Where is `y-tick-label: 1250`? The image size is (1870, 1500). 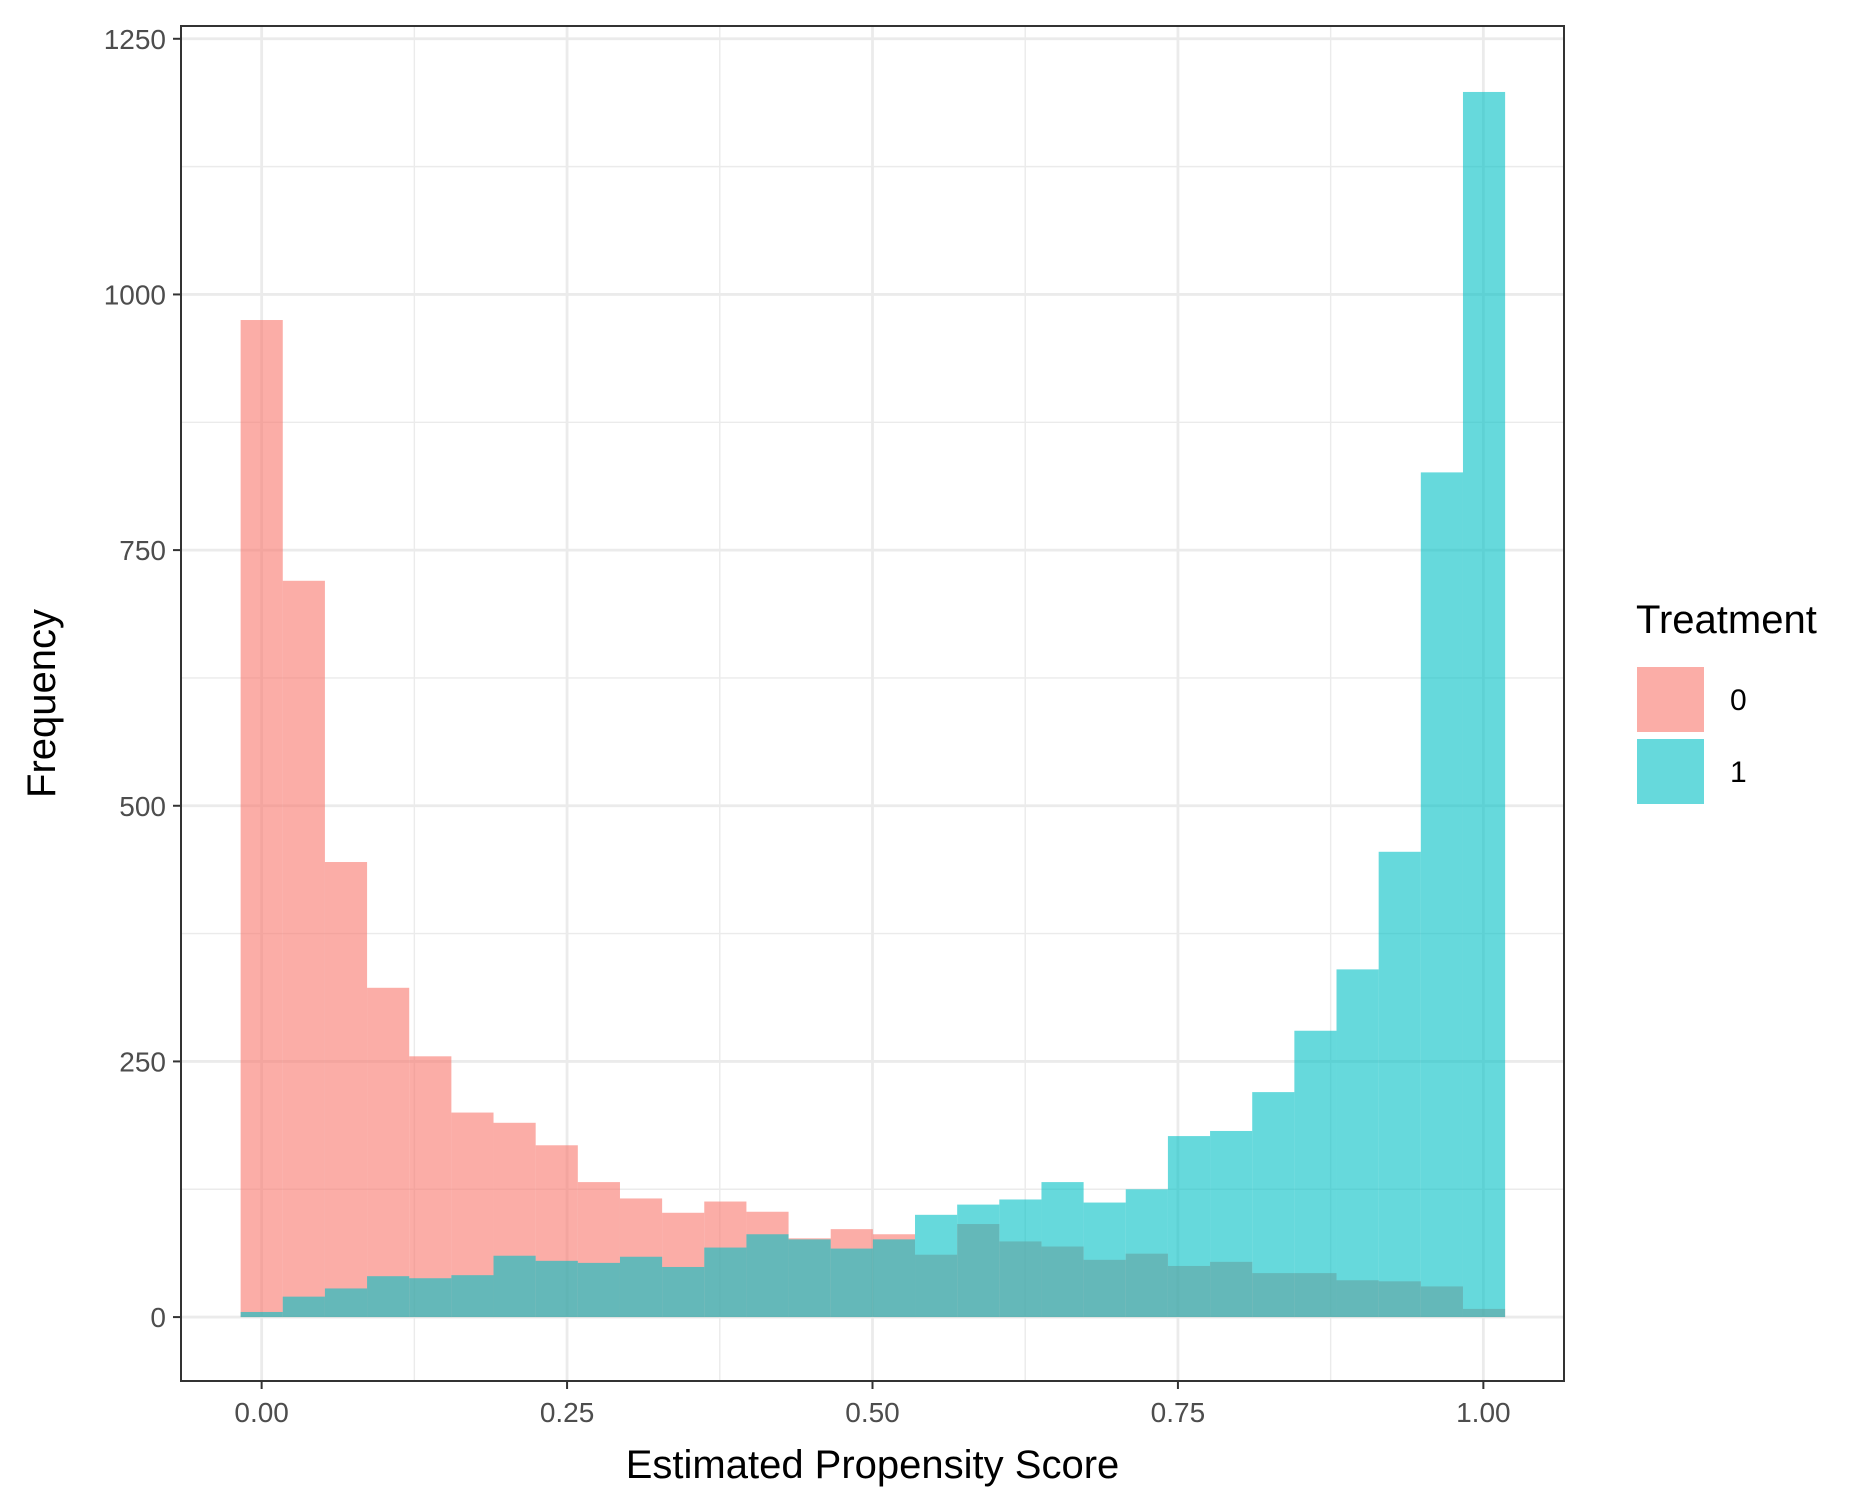 y-tick-label: 1250 is located at coordinates (135, 39).